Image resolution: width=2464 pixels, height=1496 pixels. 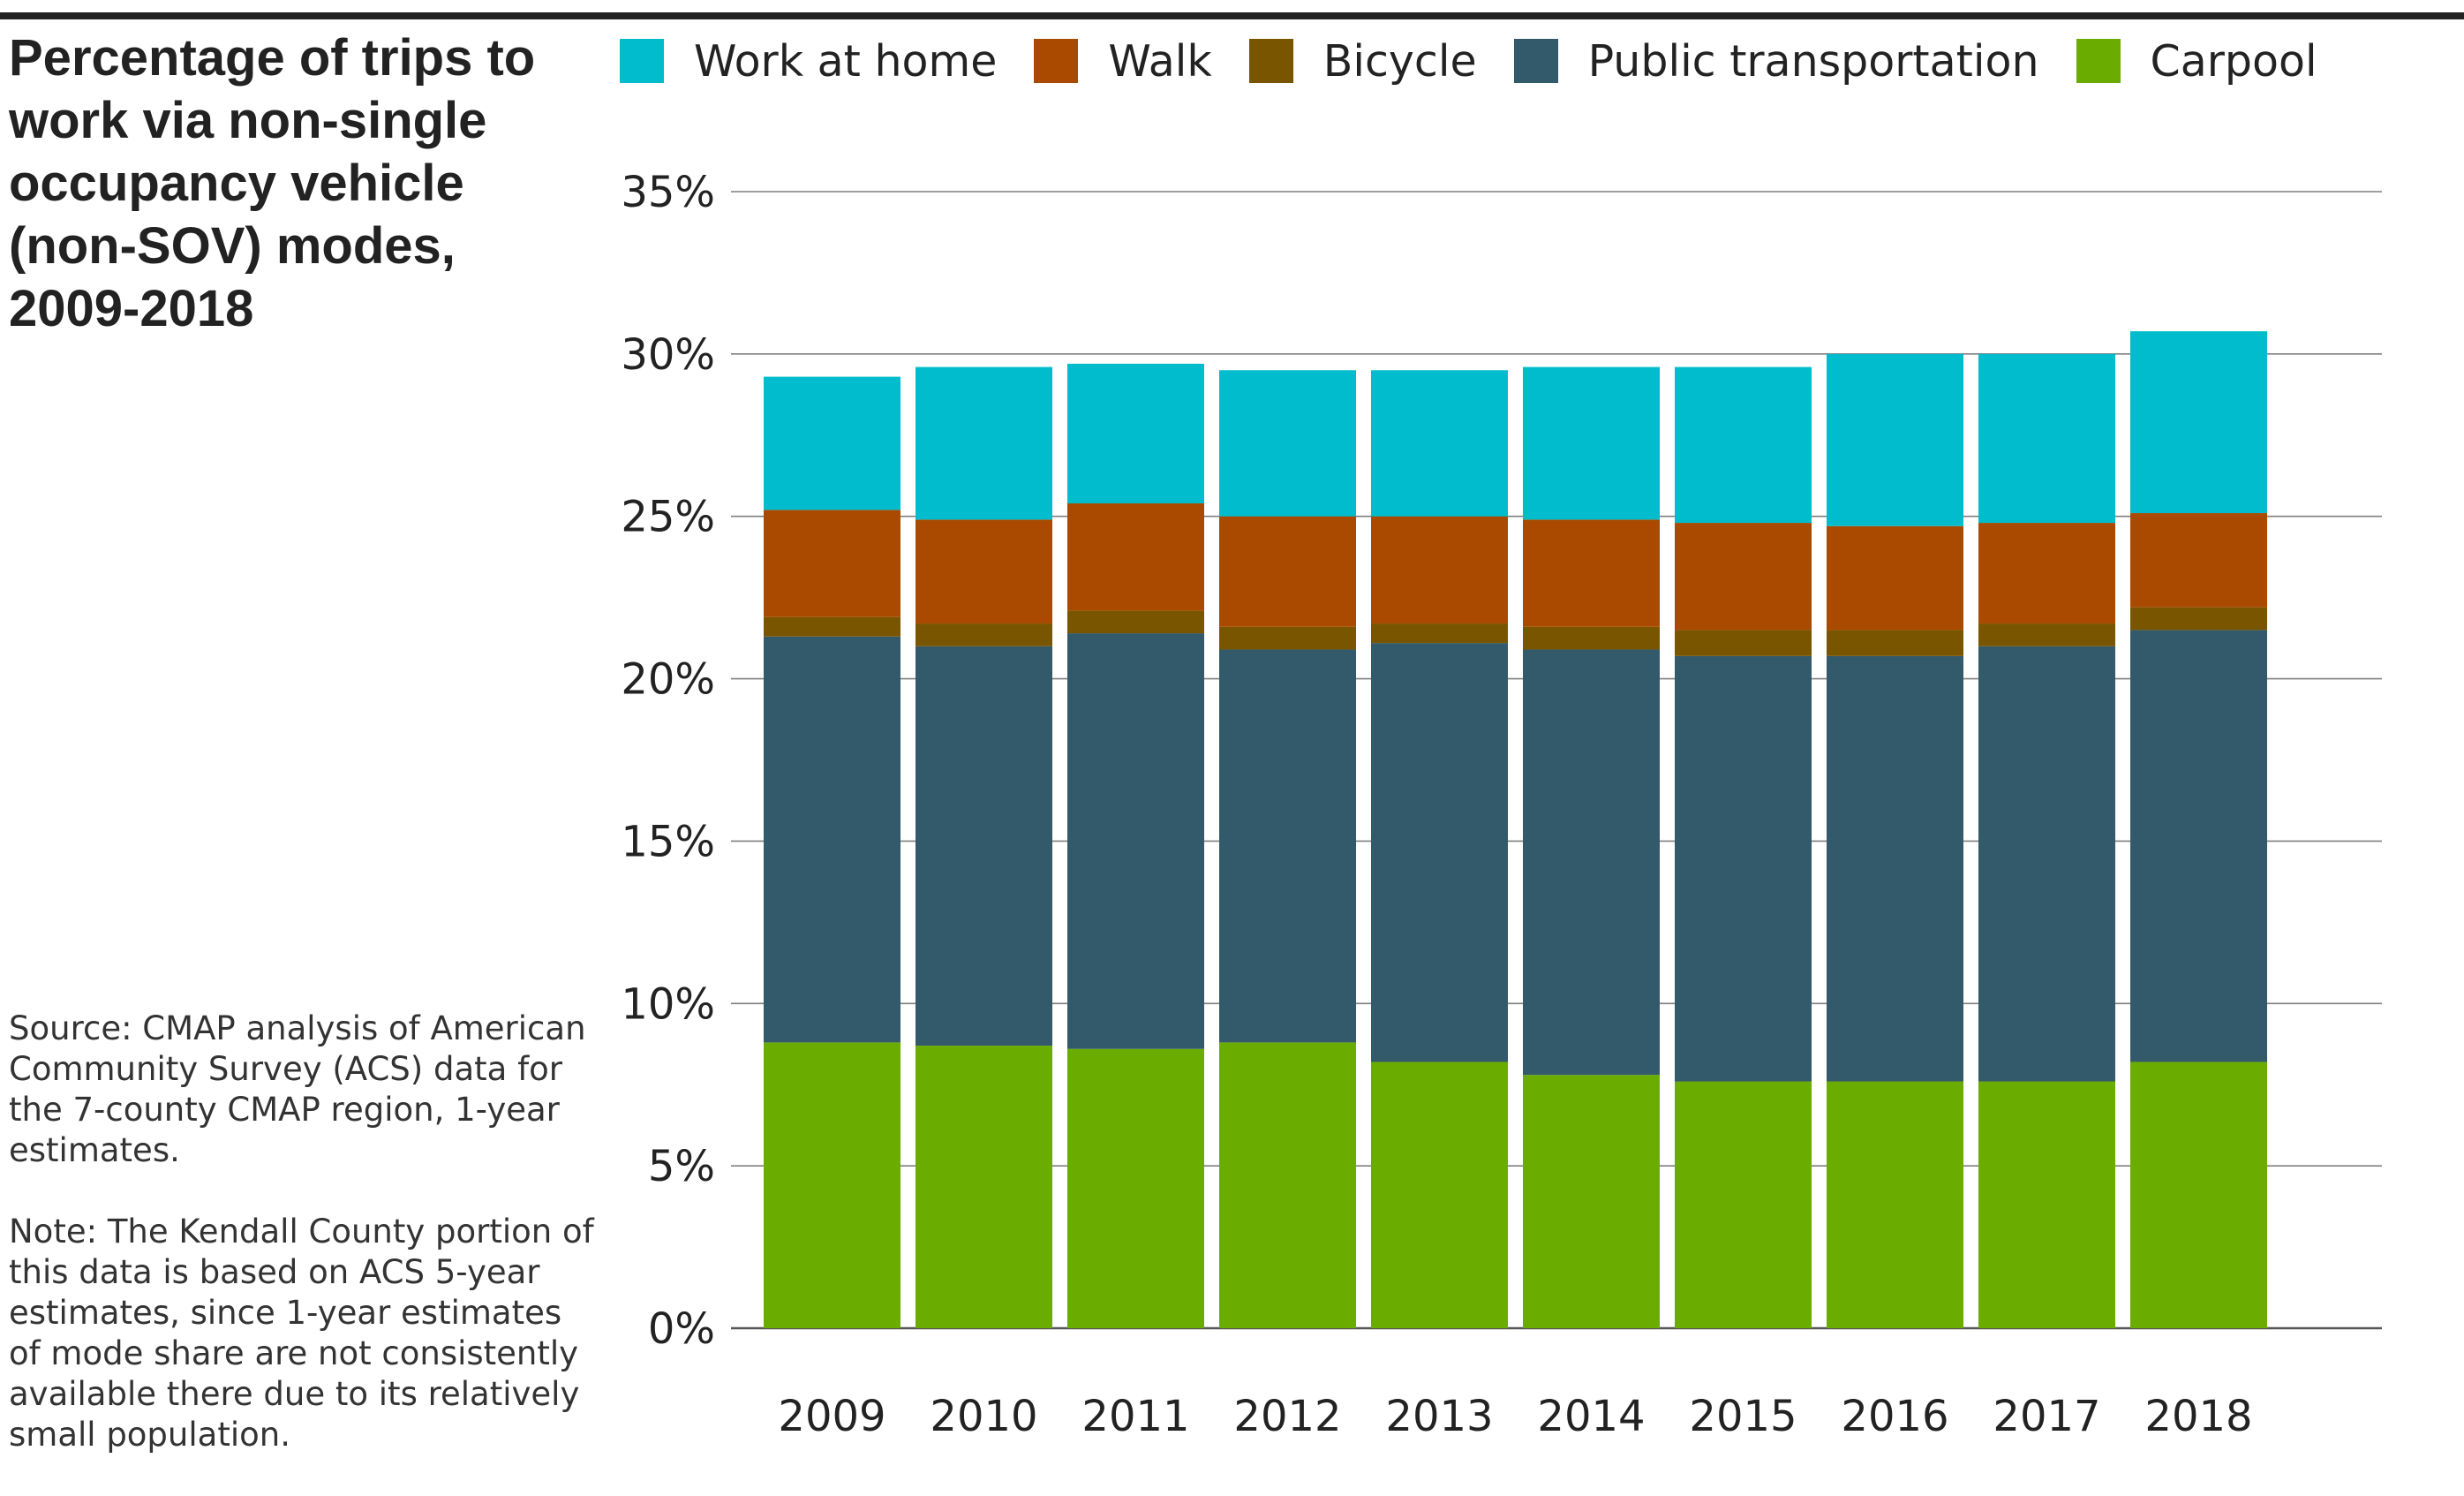 What do you see at coordinates (2046, 1204) in the screenshot?
I see `bar-carpool-2017` at bounding box center [2046, 1204].